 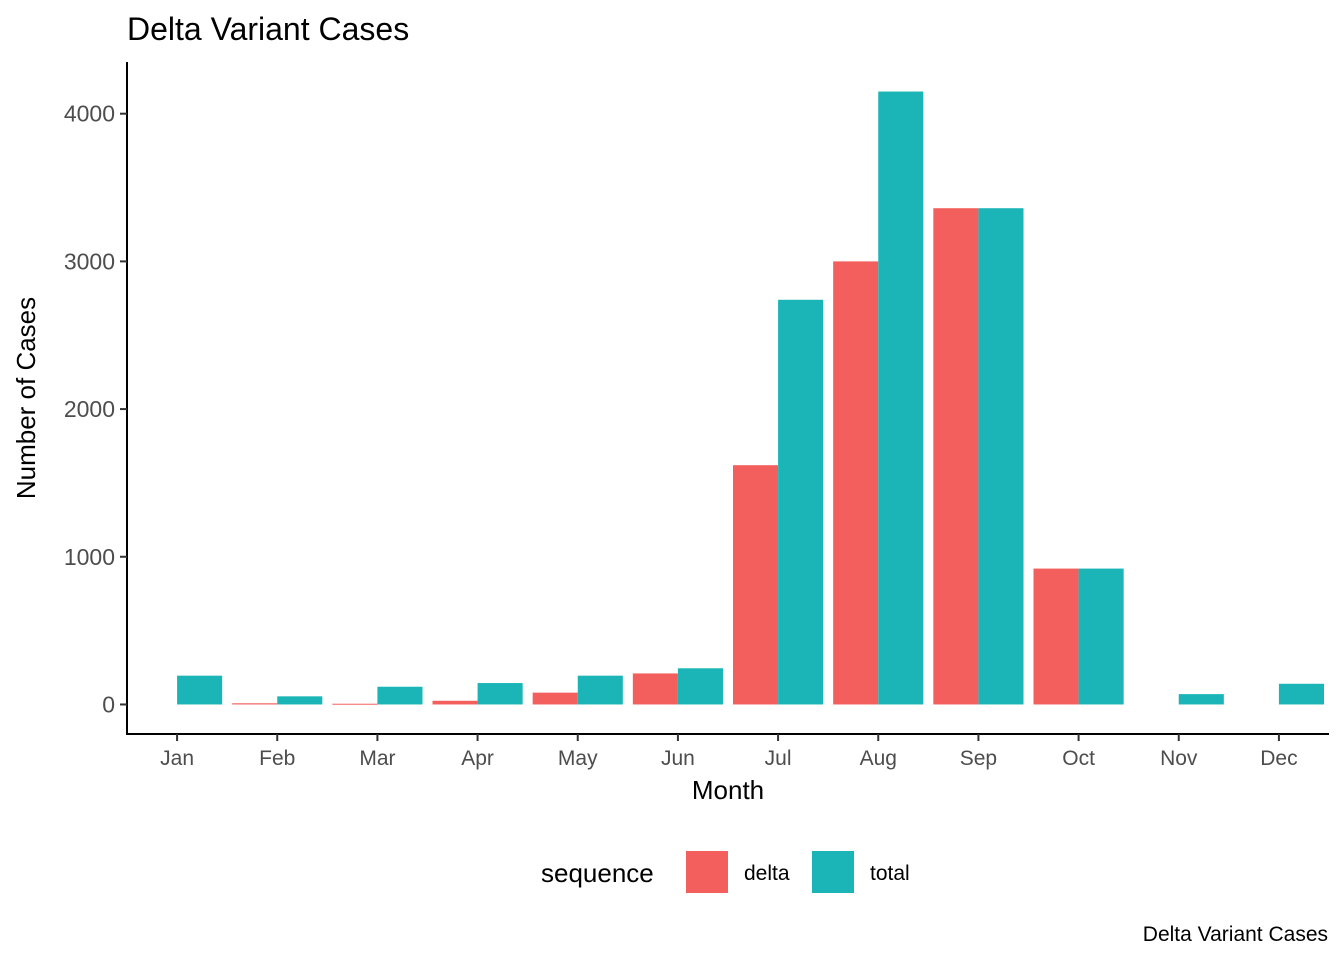 What do you see at coordinates (1056, 636) in the screenshot?
I see `bar-delta-oct` at bounding box center [1056, 636].